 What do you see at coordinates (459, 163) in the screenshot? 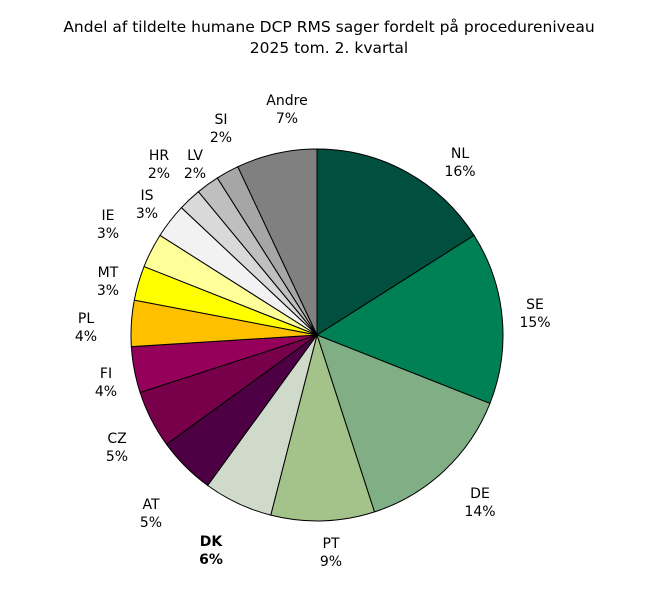
I see `data-label-nl: NL 16%` at bounding box center [459, 163].